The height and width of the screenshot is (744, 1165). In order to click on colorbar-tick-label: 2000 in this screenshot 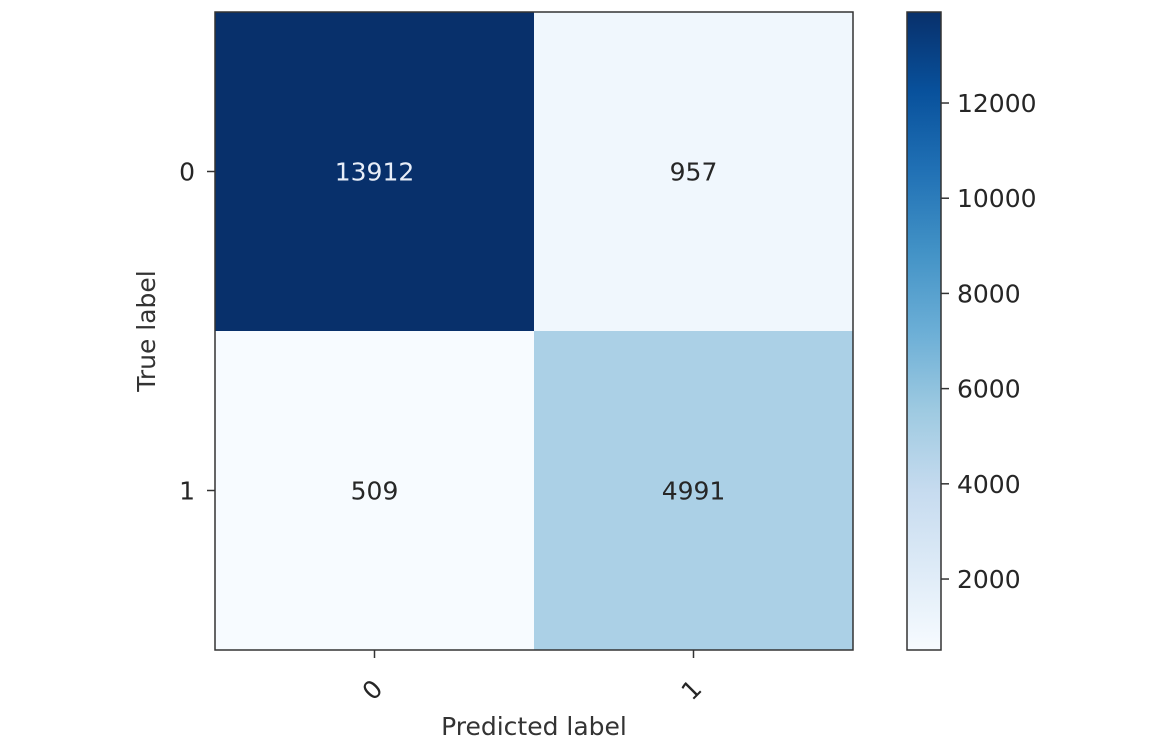, I will do `click(989, 579)`.